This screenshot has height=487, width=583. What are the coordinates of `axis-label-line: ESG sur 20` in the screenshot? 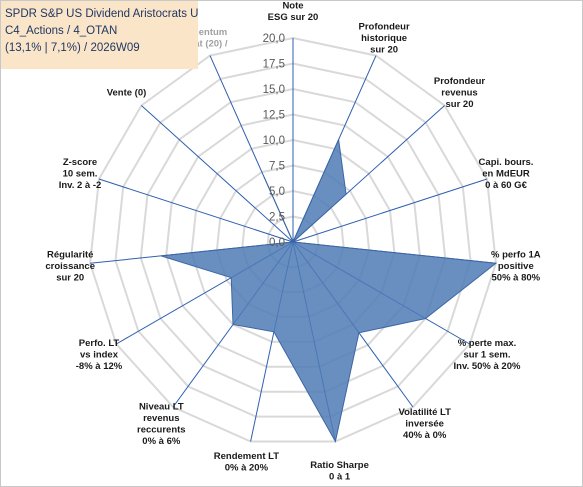 It's located at (293, 17).